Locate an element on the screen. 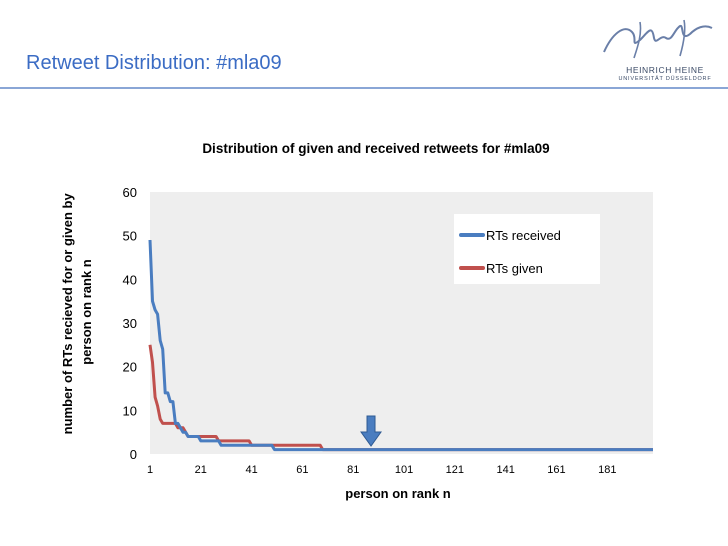 This screenshot has width=728, height=546. y-tick-label: 60 is located at coordinates (130, 192).